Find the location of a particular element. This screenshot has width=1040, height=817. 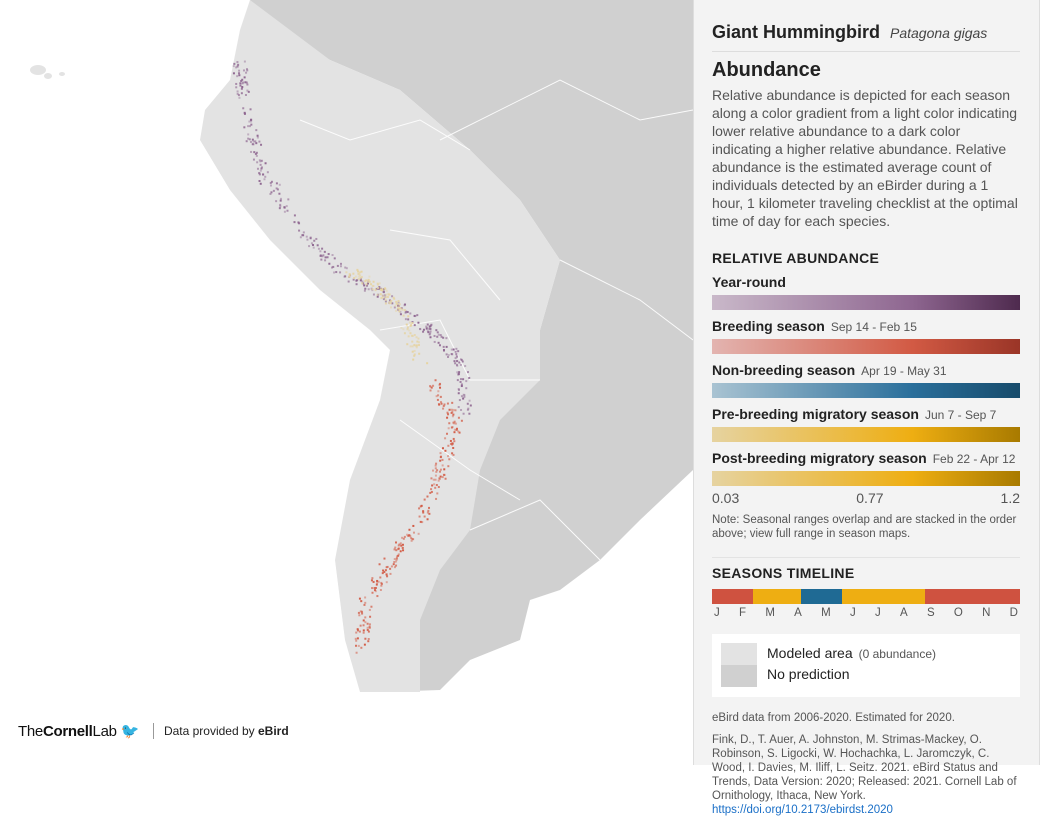

map-legend: Modeled area (0 abundance) No prediction is located at coordinates (866, 665).